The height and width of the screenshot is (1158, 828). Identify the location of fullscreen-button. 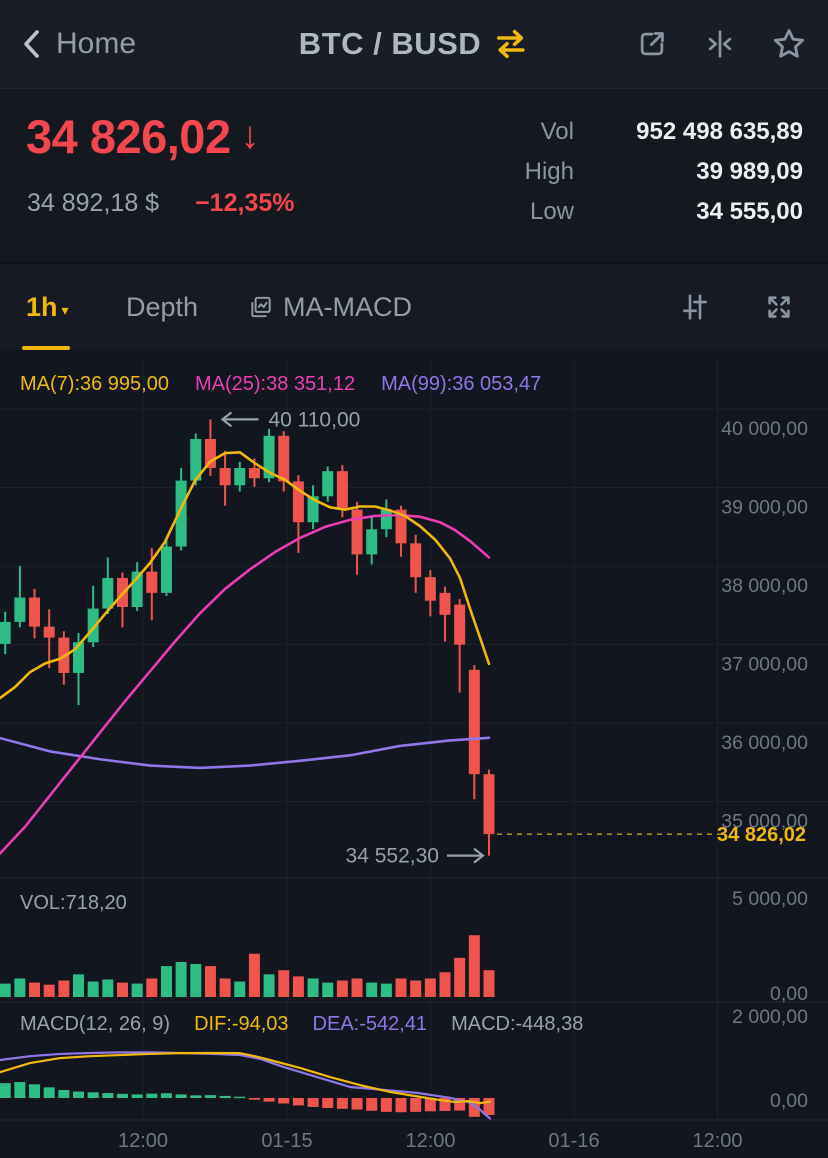
(779, 307).